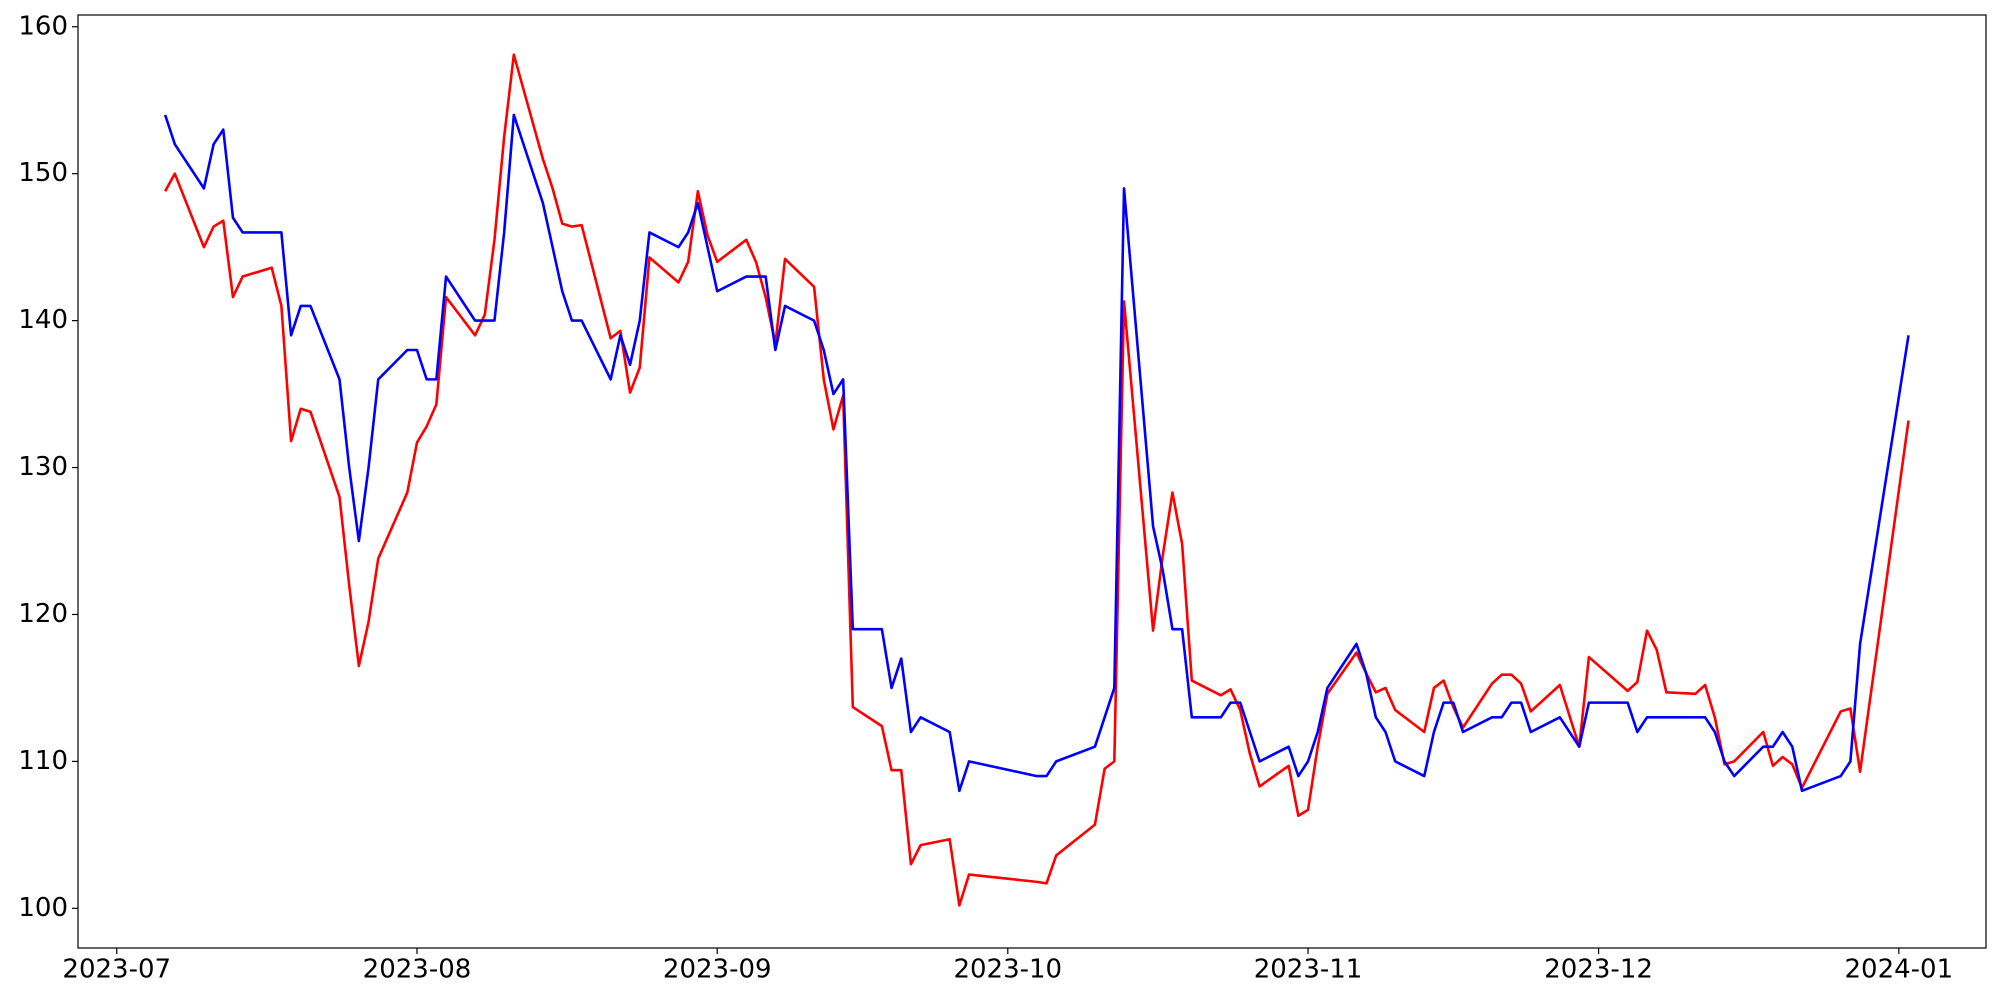 The height and width of the screenshot is (1000, 2000). Describe the element at coordinates (417, 970) in the screenshot. I see `x-tick-label: 2023-08` at that location.